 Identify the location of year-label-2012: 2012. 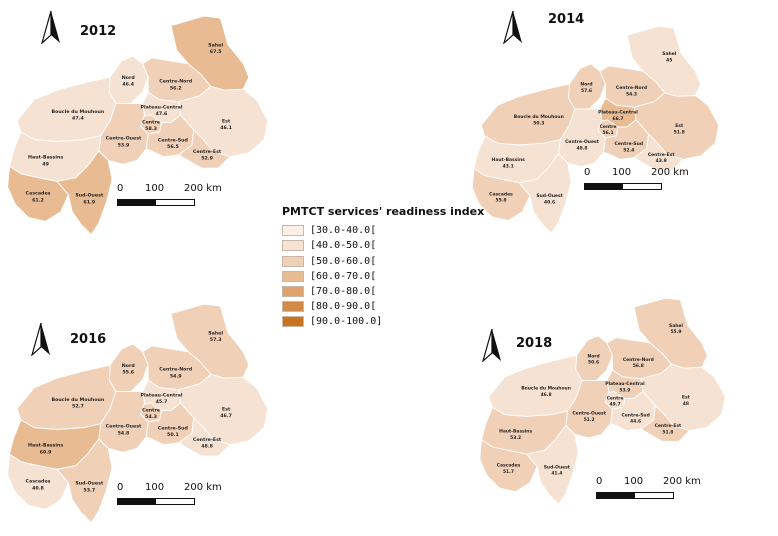
(98, 31).